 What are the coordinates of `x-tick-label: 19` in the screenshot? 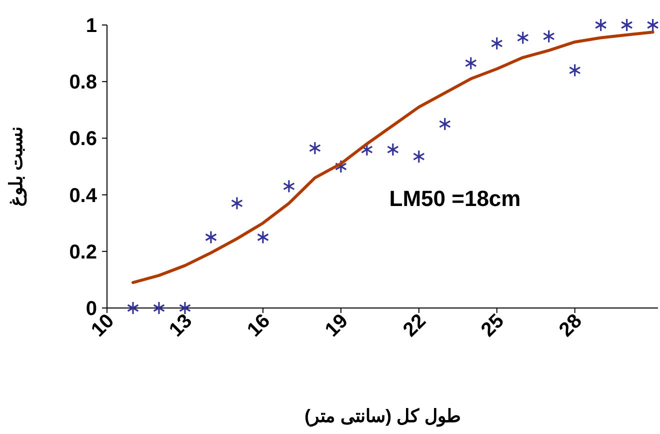 It's located at (336, 326).